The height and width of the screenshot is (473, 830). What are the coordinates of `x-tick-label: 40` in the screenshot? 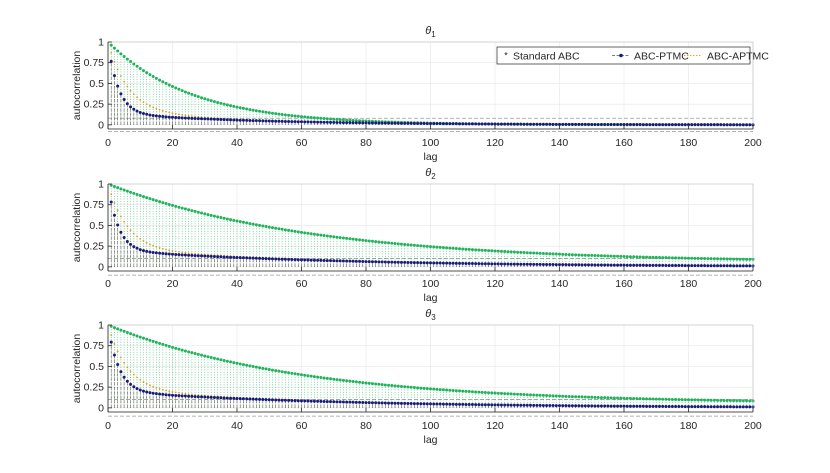 It's located at (237, 284).